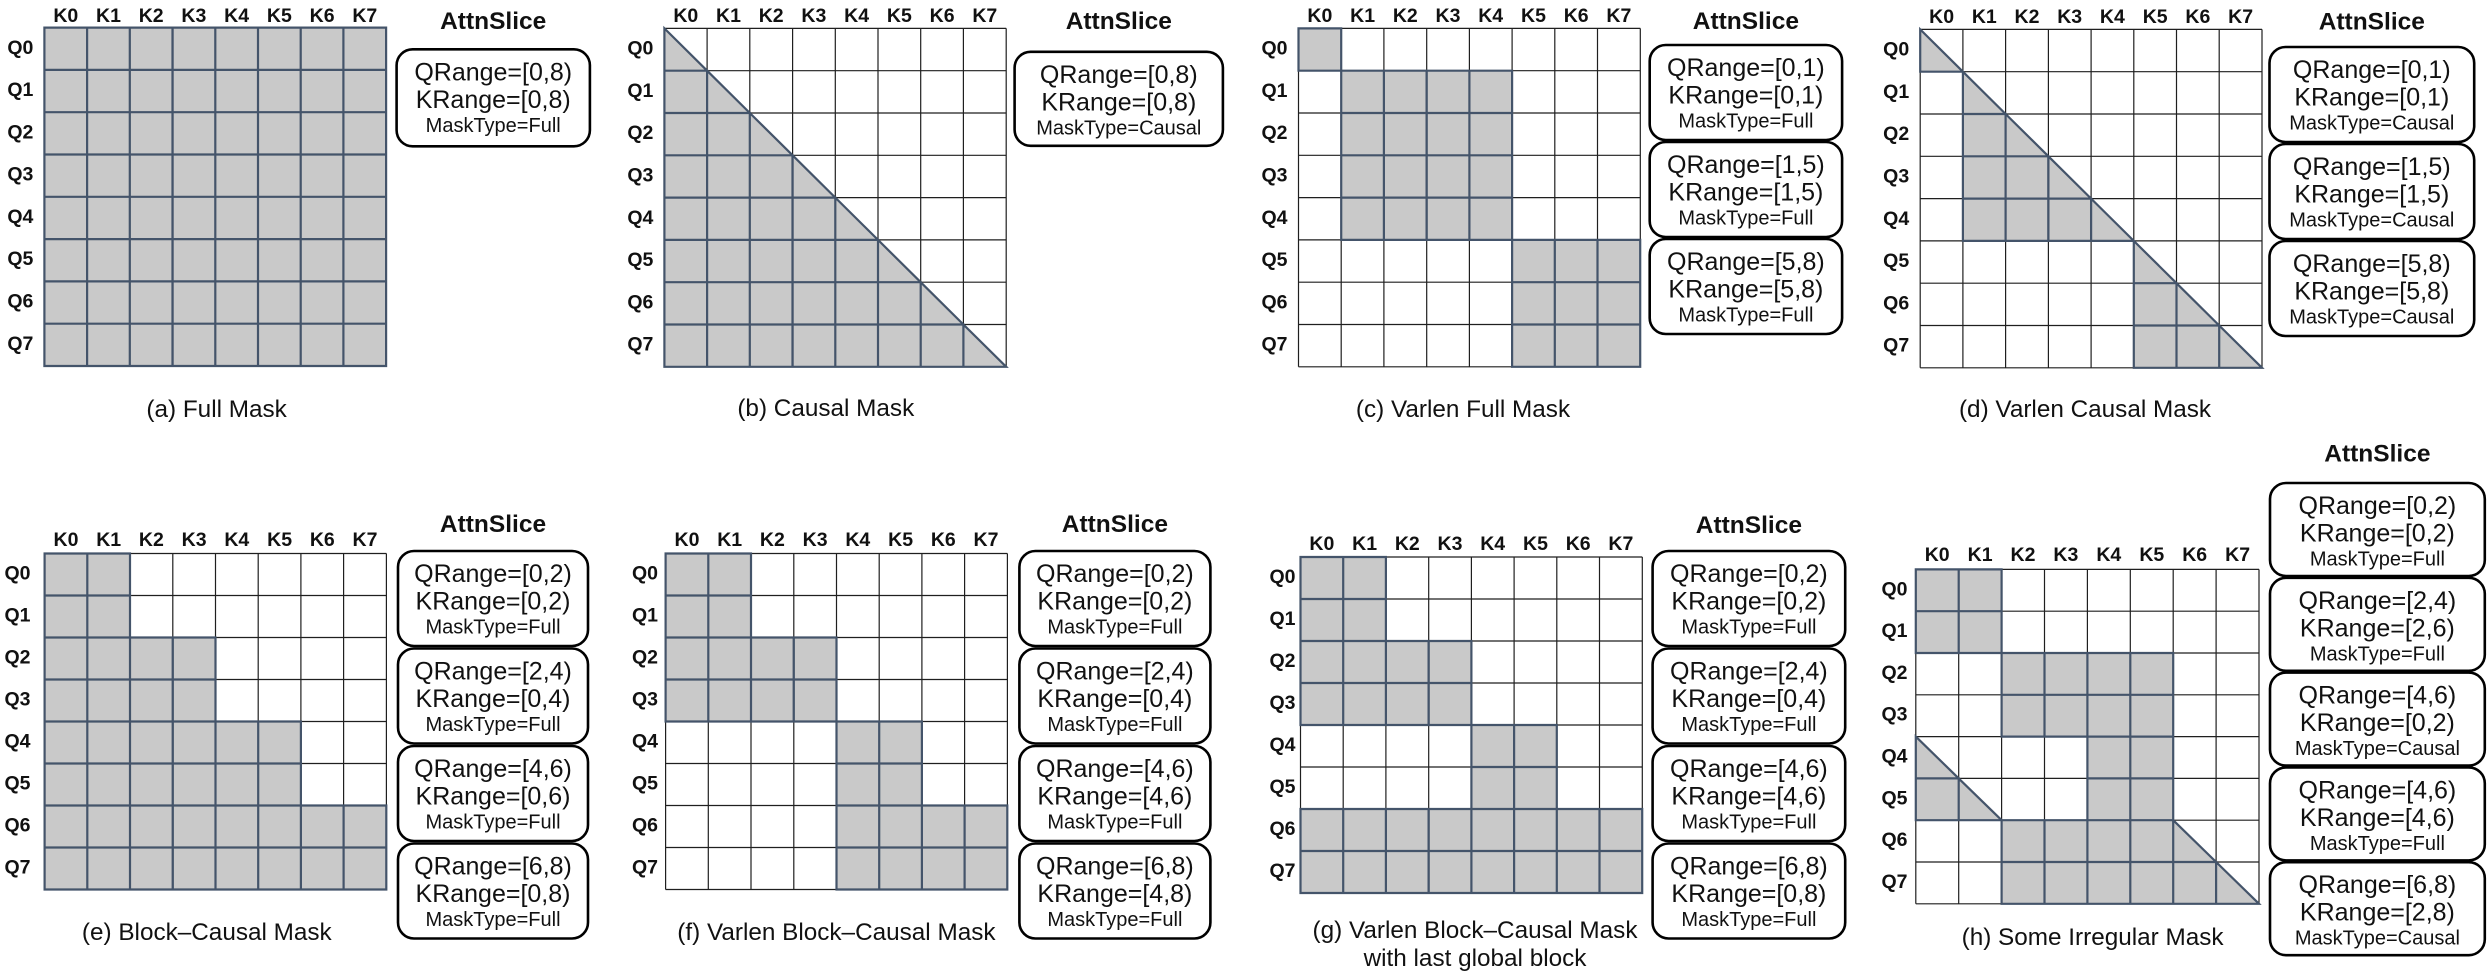  I want to click on svg-text: with last global block, so click(1475, 958).